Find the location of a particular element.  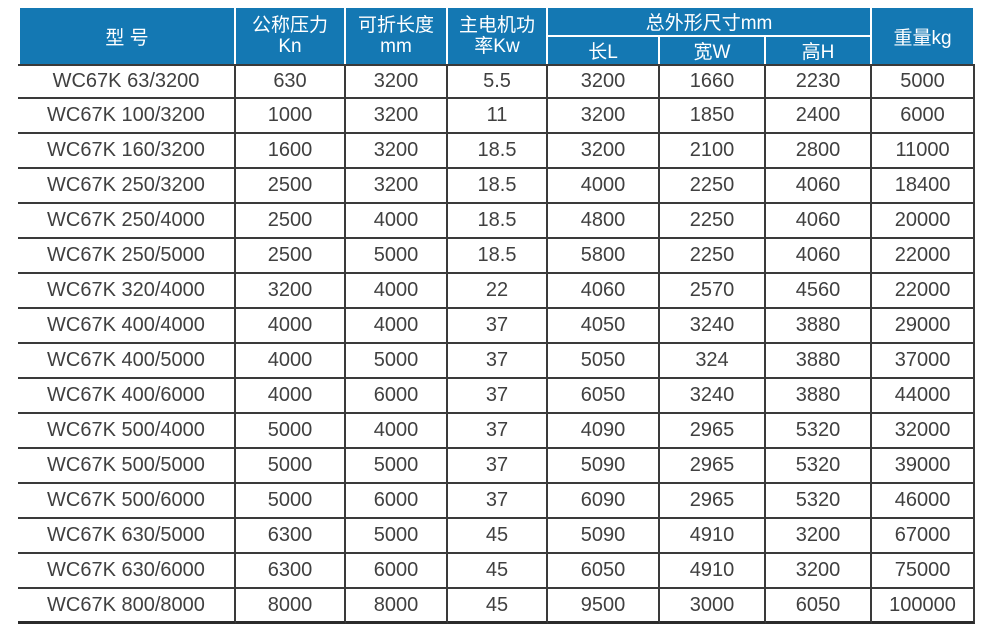

value-cell: 2400 is located at coordinates (819, 116).